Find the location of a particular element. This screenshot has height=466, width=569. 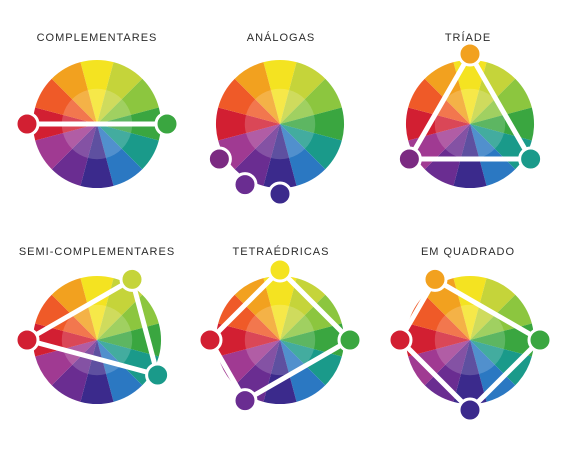

wheel-segments is located at coordinates (470, 340).